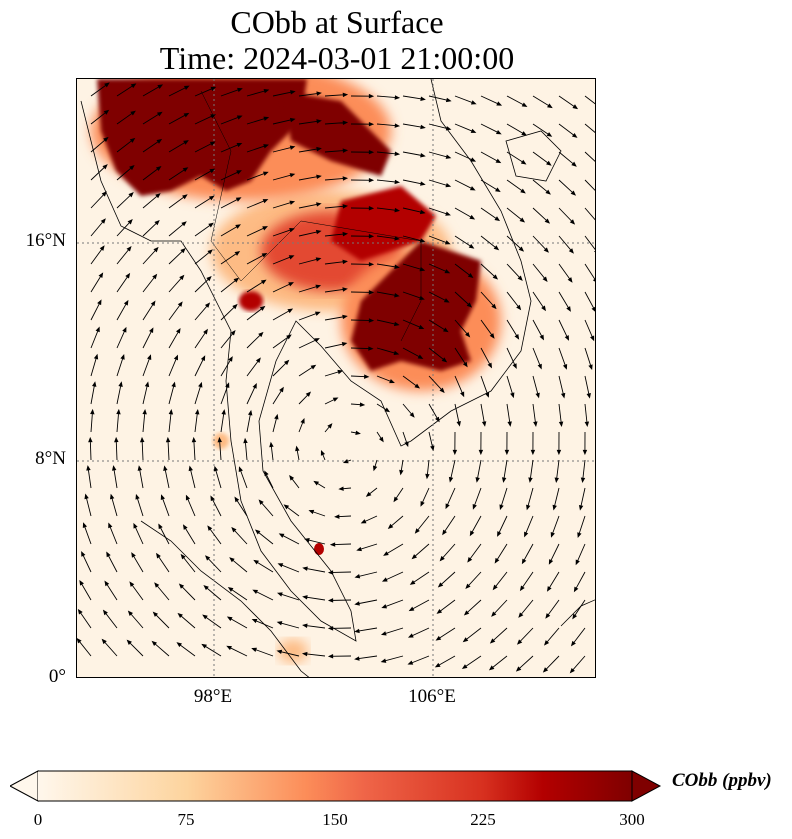  Describe the element at coordinates (24, 786) in the screenshot. I see `colorbar-extend-min` at that location.